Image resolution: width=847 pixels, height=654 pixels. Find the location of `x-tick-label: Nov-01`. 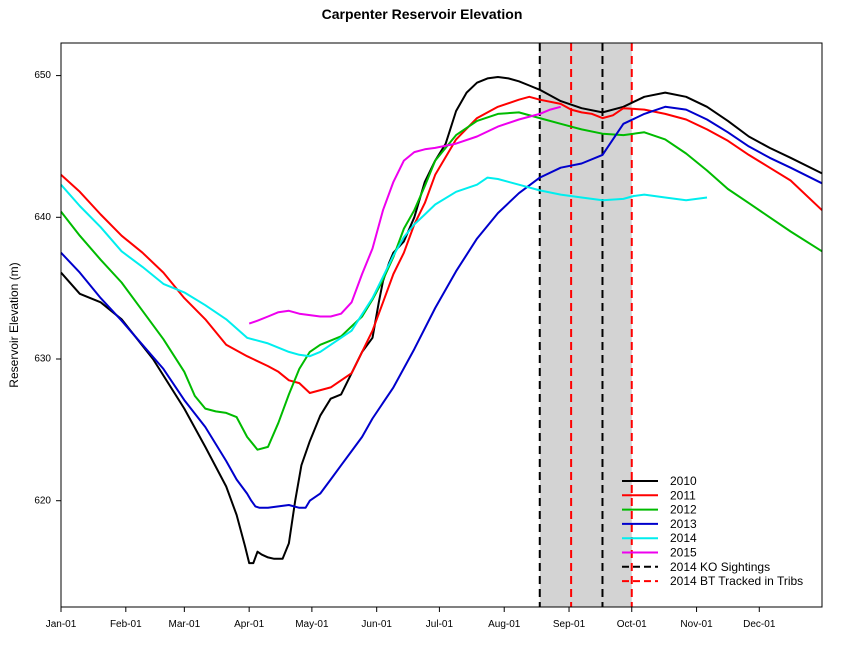

x-tick-label: Nov-01 is located at coordinates (696, 624).